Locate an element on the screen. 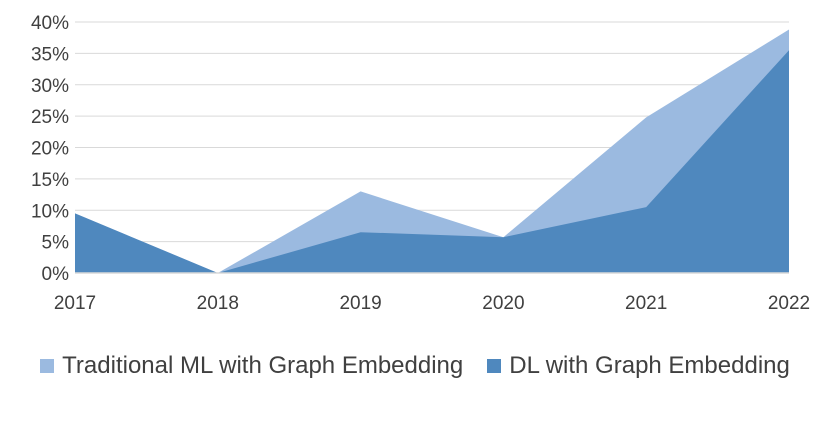  x-tick-label: 2022 is located at coordinates (789, 303).